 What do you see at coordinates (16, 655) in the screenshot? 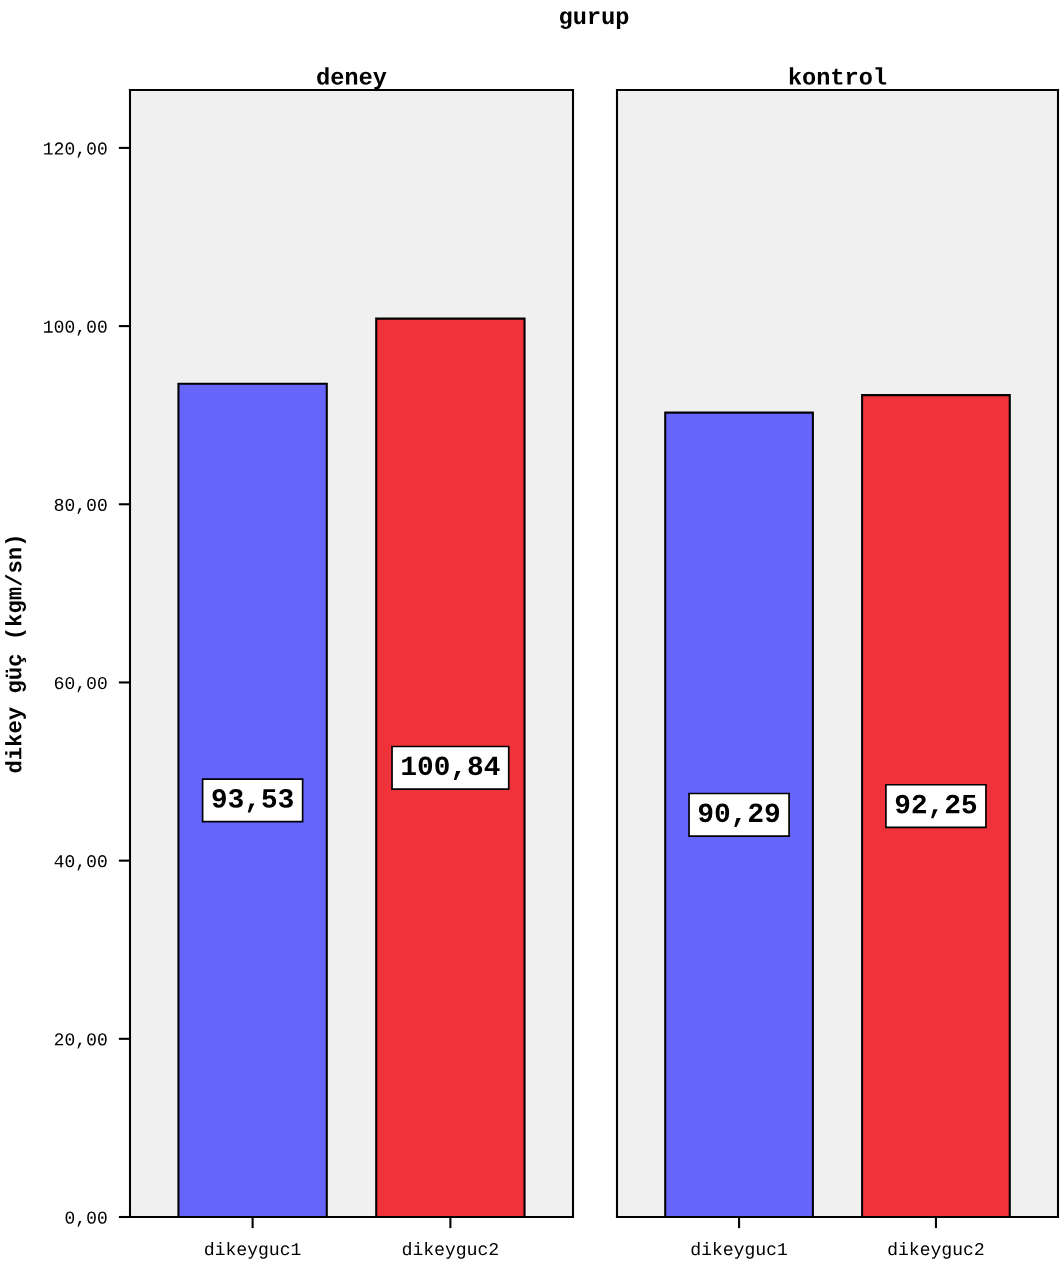
I see `y-axis-title: dikey güç (kgm/sn)` at bounding box center [16, 655].